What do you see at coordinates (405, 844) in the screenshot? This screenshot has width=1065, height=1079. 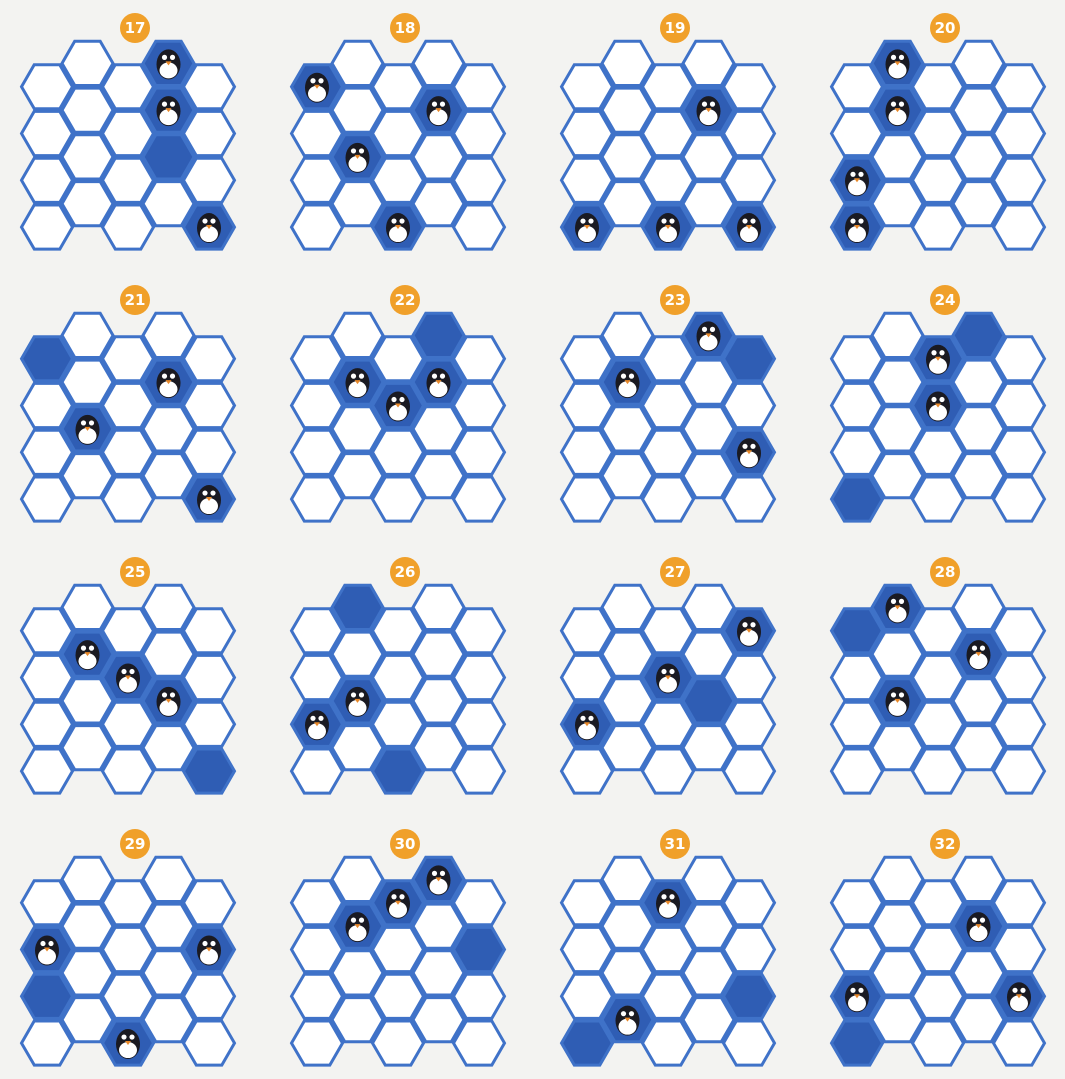 I see `puzzle-number: 30` at bounding box center [405, 844].